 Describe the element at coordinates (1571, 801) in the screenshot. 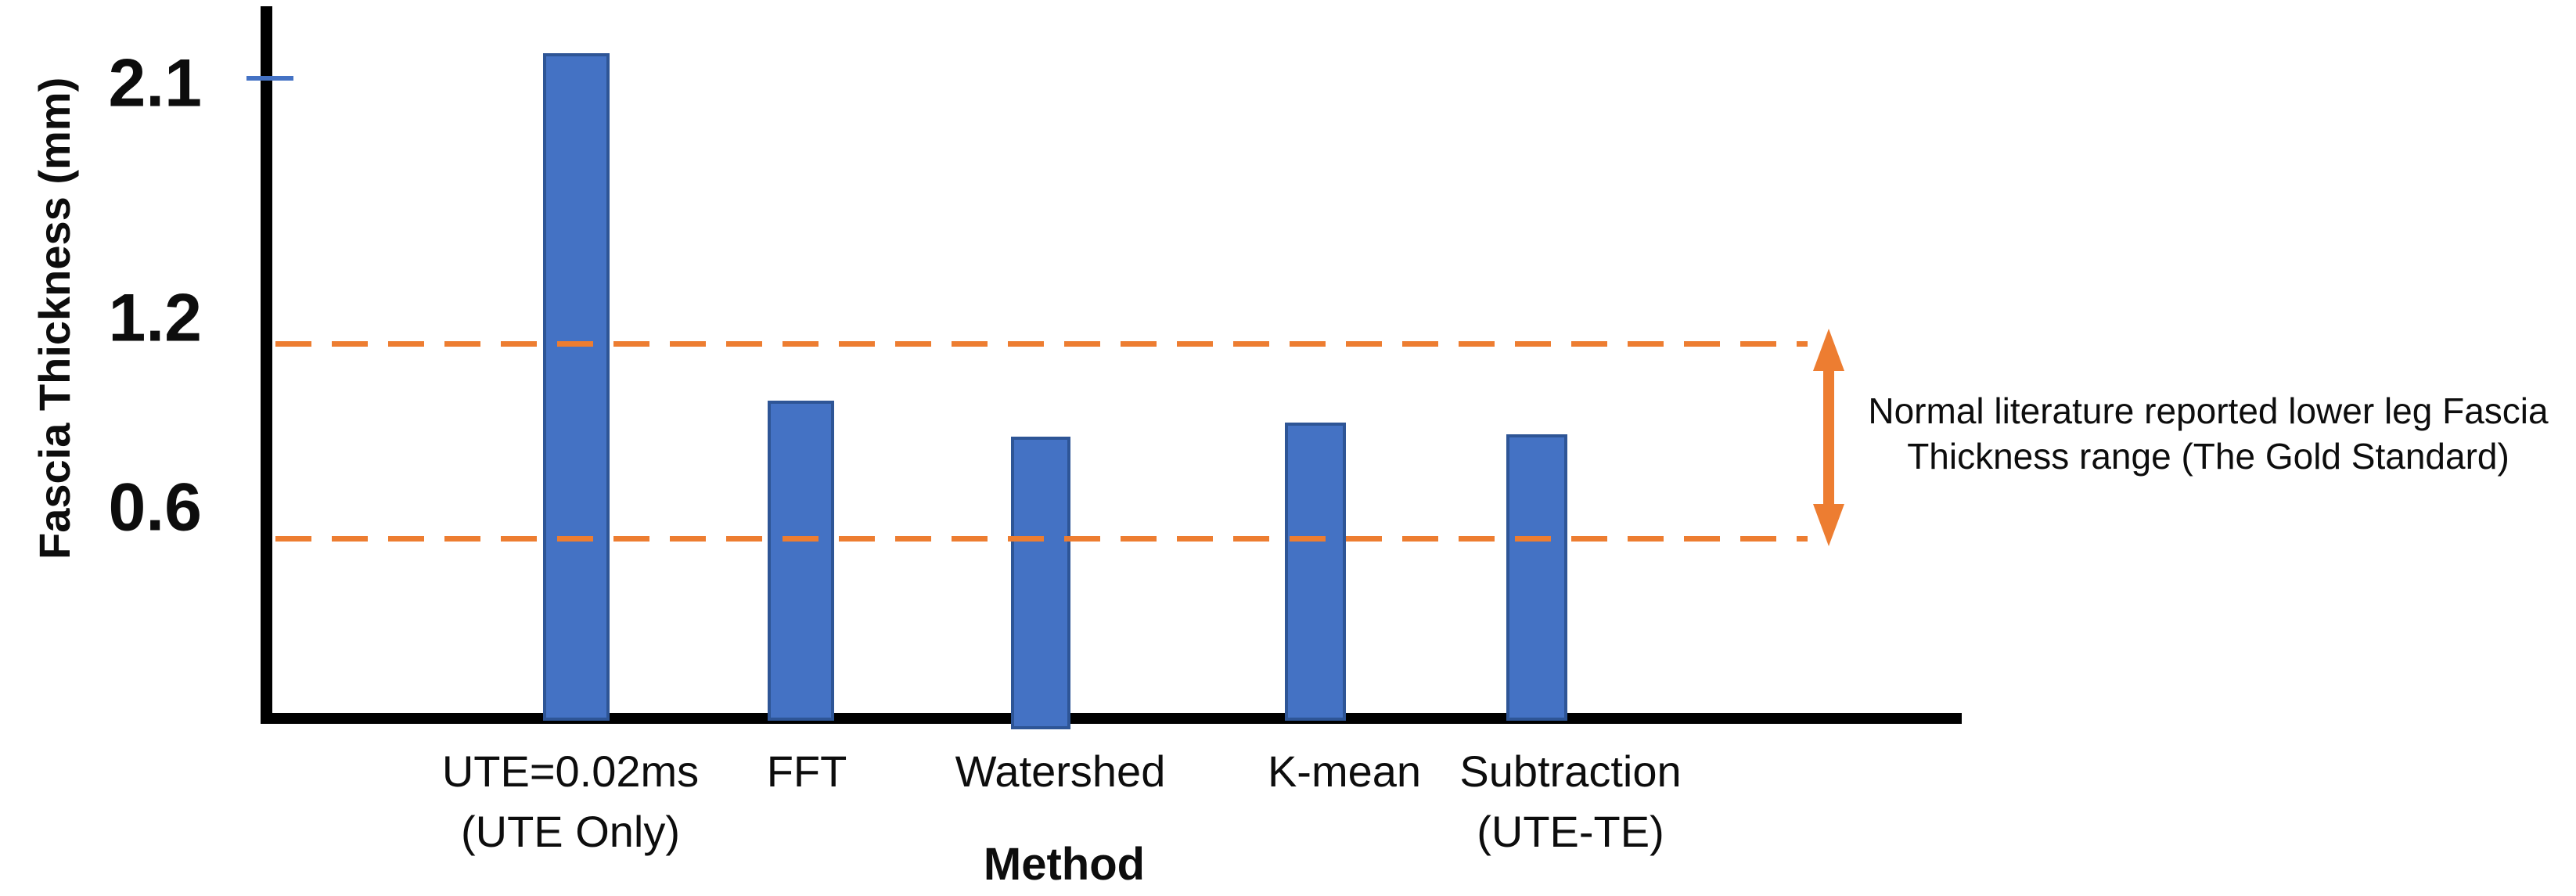

I see `x-category-label: Subtraction (UTE-TE)` at that location.